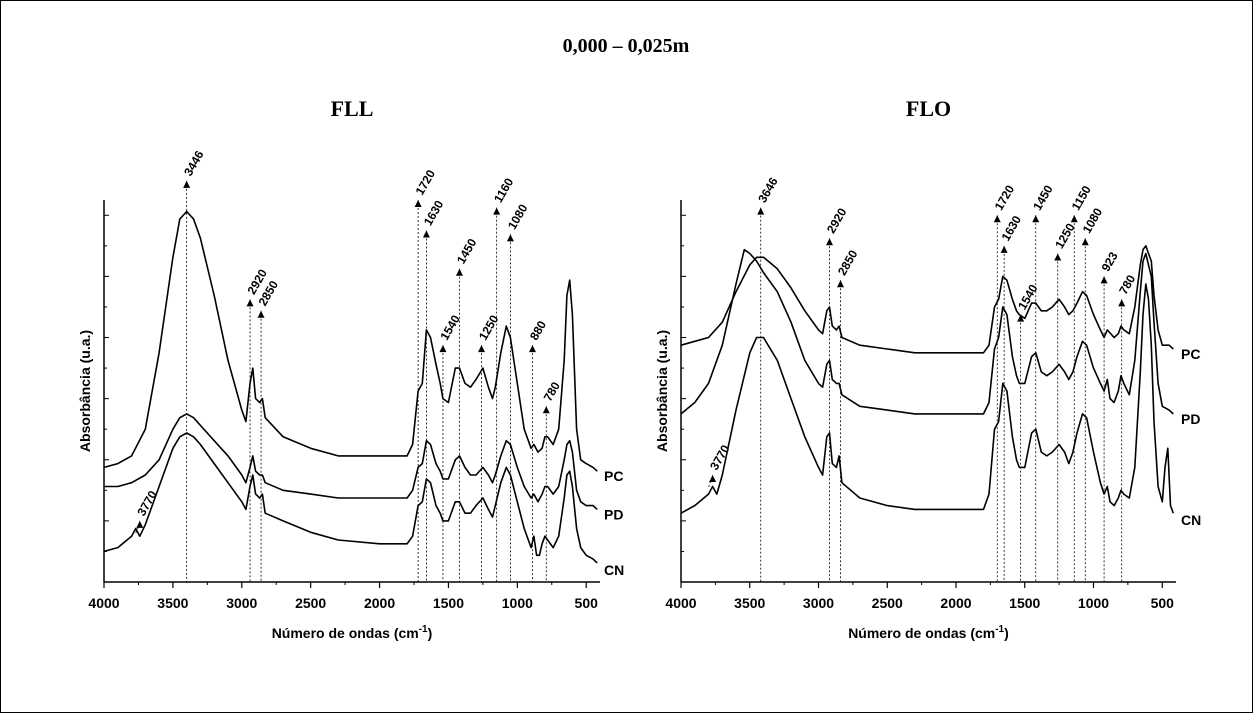 The height and width of the screenshot is (713, 1253). What do you see at coordinates (194, 163) in the screenshot?
I see `peak-label: 3446` at bounding box center [194, 163].